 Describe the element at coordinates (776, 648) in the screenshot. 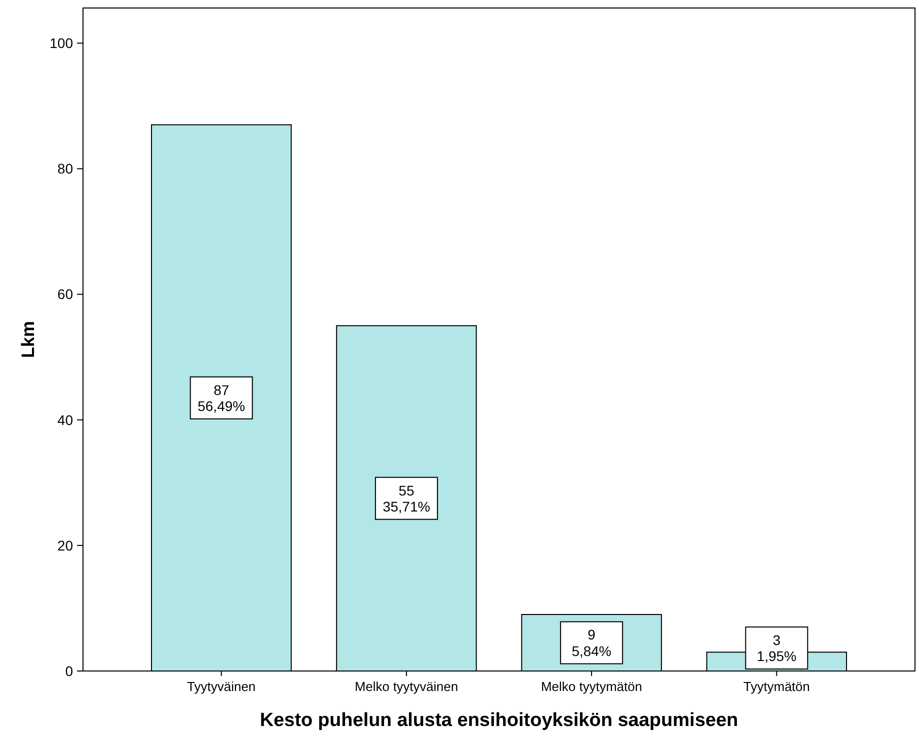

I see `data-label: 3 1,95%` at that location.